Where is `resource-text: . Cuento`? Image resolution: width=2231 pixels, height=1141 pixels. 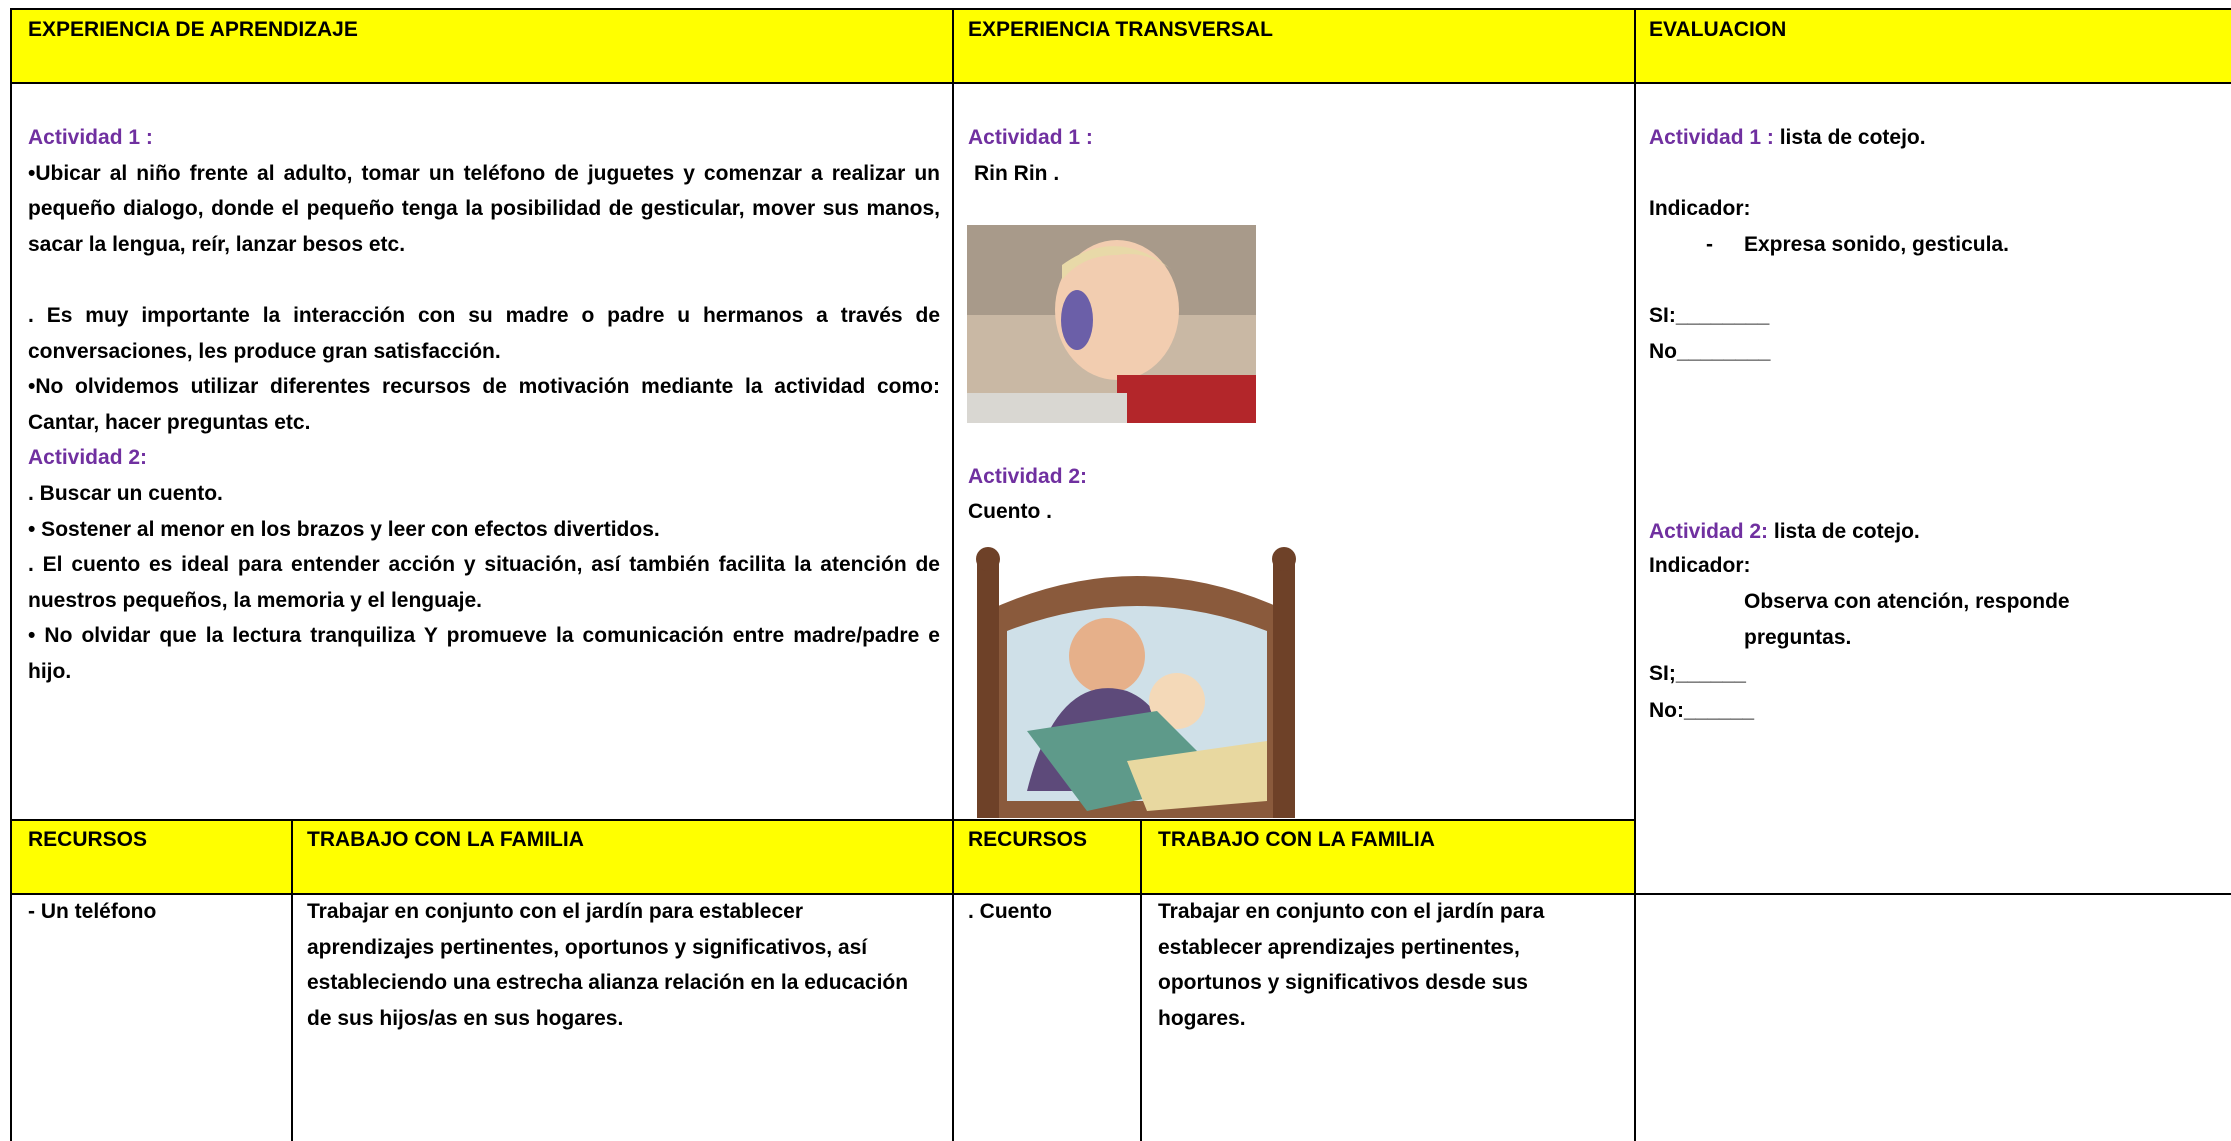
resource-text: . Cuento is located at coordinates (1010, 911).